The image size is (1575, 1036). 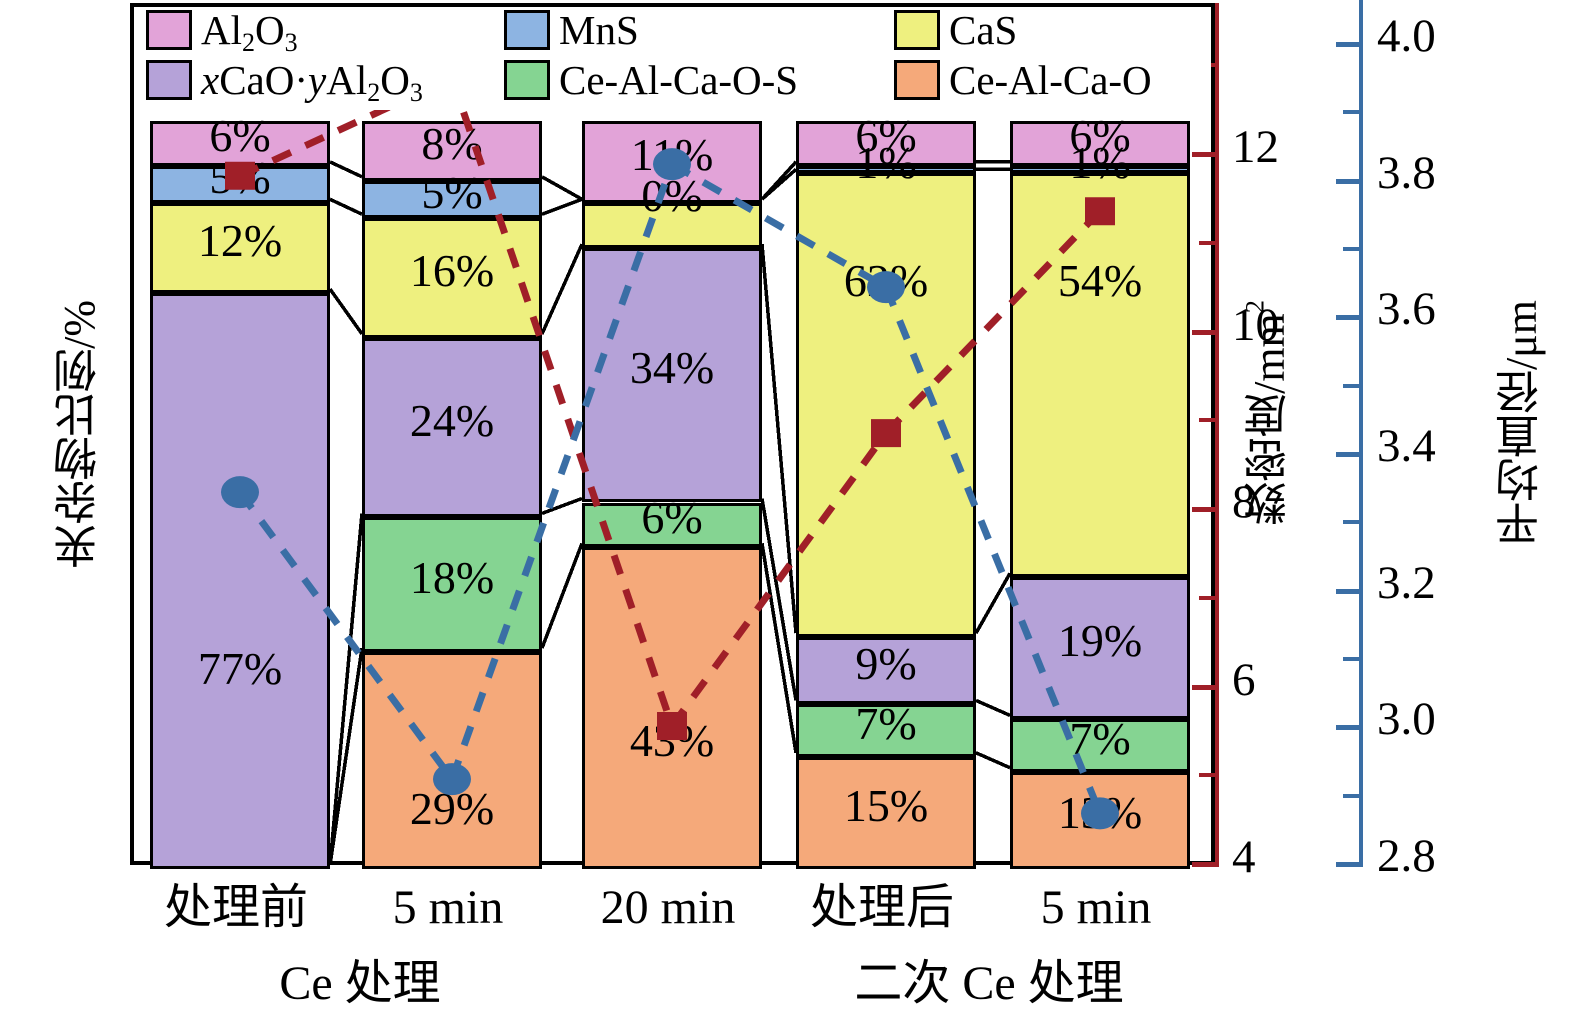 What do you see at coordinates (448, 907) in the screenshot?
I see `x-axis-label-2: 5 min` at bounding box center [448, 907].